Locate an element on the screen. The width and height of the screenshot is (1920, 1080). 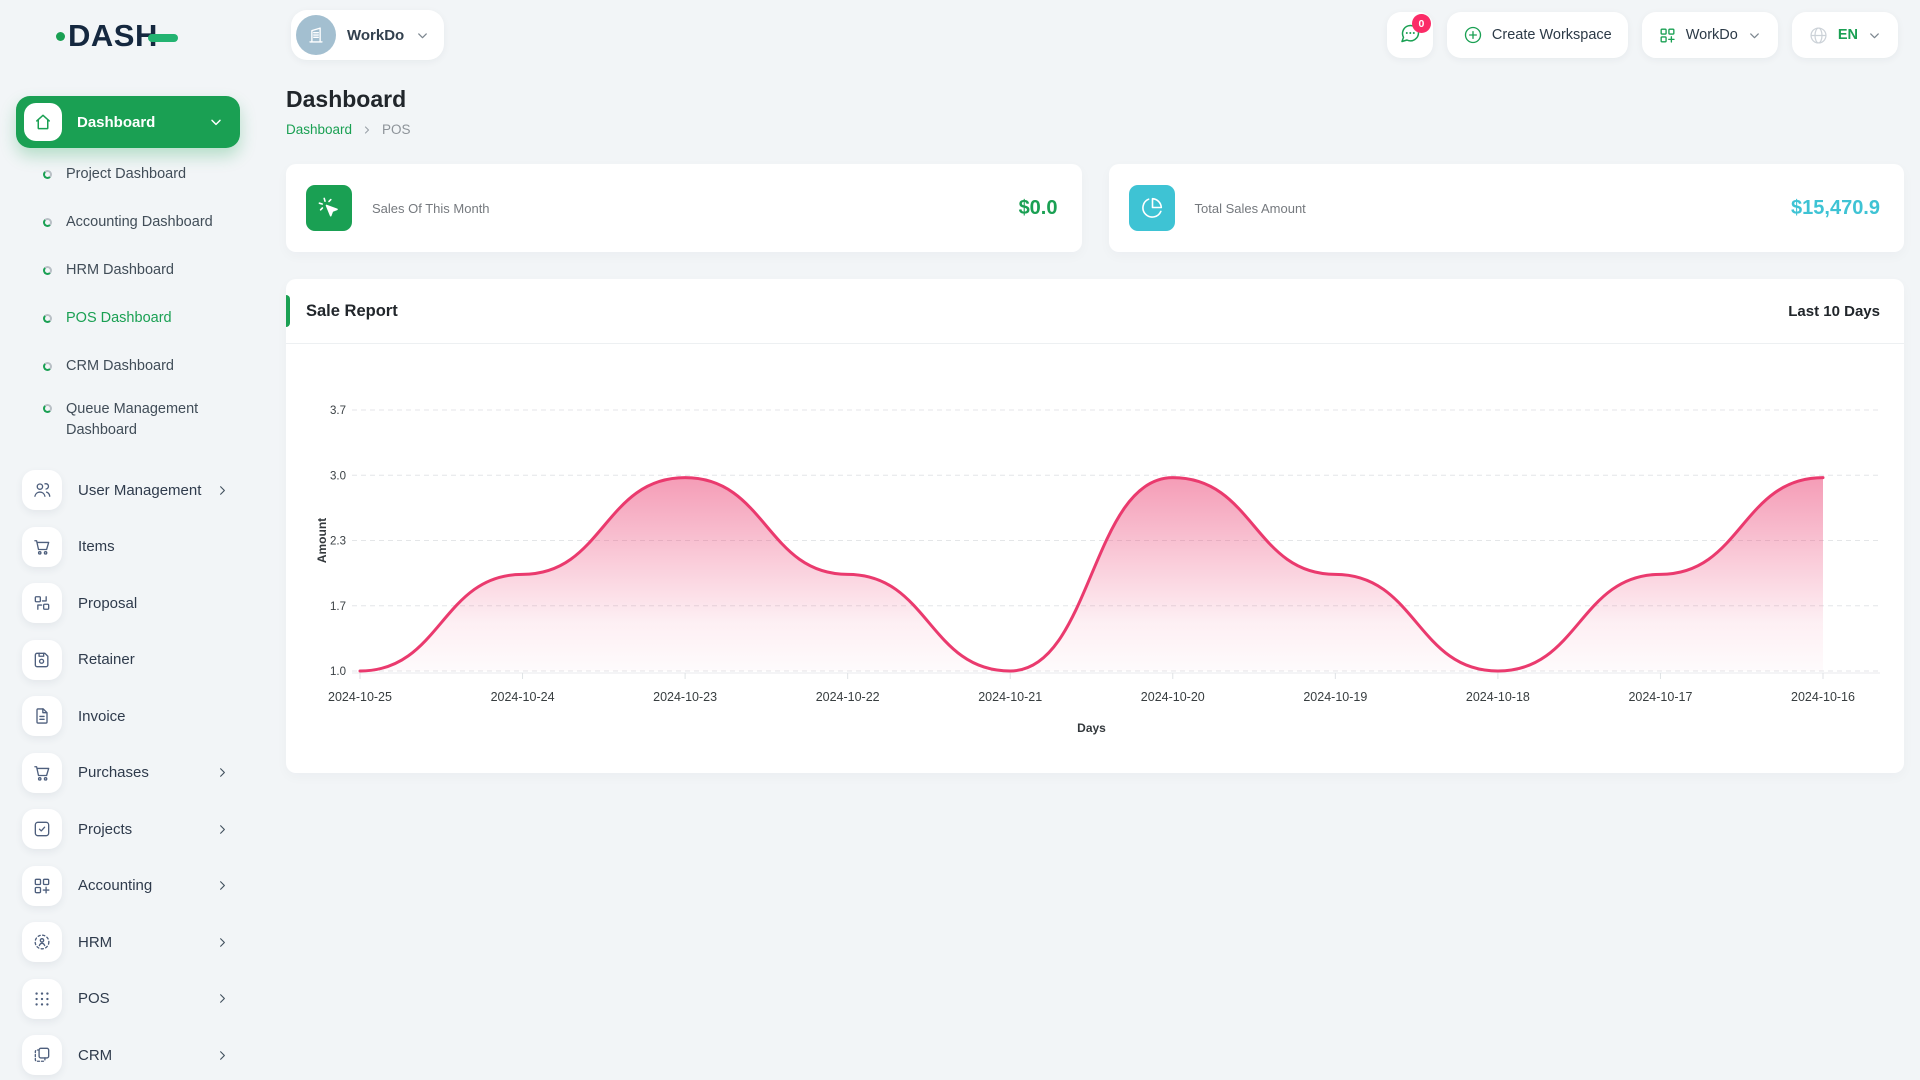
sidebar-item-proposal: Proposal is located at coordinates (129, 603).